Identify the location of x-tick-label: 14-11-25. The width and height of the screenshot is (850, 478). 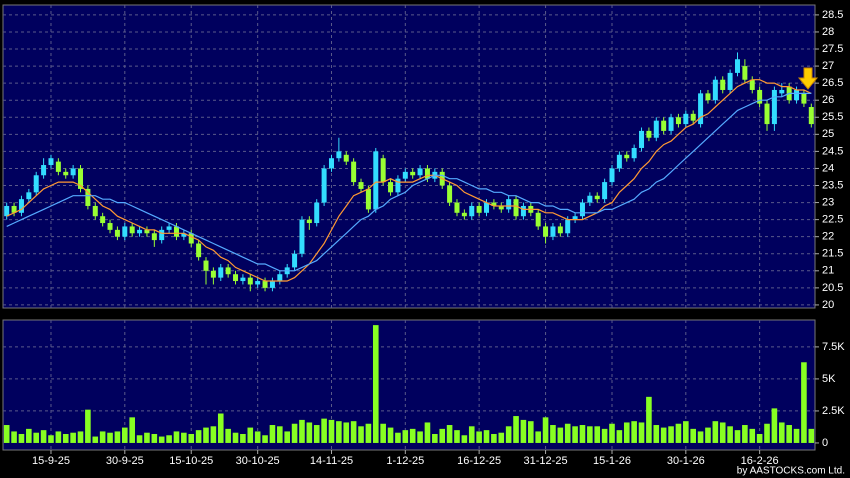
(331, 461).